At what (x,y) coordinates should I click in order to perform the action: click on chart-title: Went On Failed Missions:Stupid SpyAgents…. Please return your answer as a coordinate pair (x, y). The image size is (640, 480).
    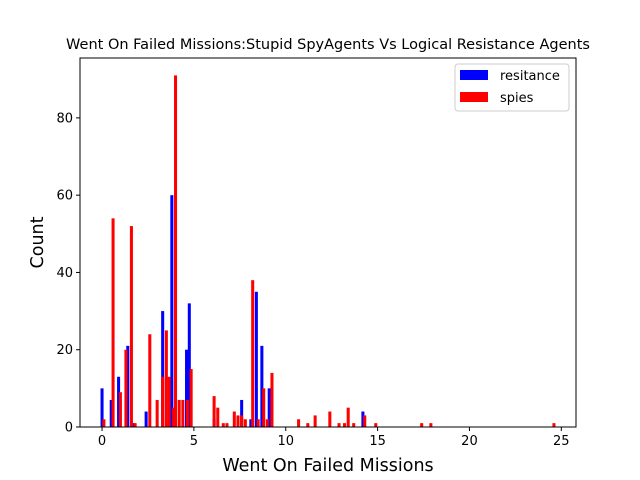
    Looking at the image, I should click on (328, 45).